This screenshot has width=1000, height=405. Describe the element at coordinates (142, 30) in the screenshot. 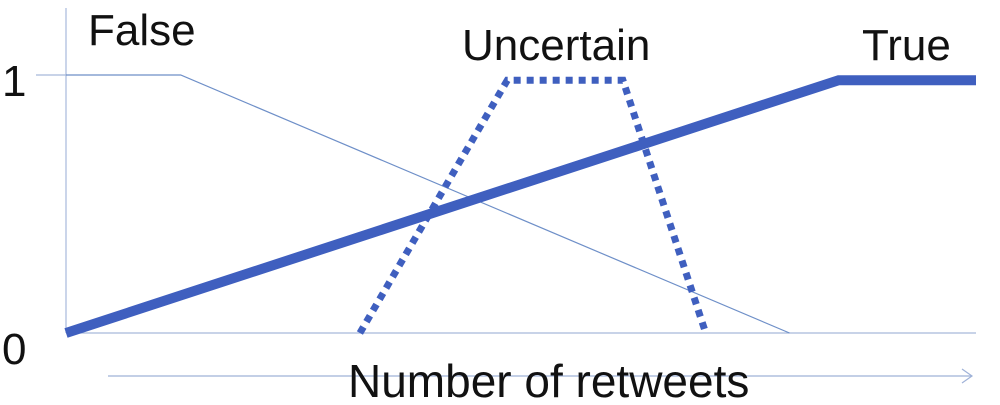

I see `series-label-false: False` at that location.